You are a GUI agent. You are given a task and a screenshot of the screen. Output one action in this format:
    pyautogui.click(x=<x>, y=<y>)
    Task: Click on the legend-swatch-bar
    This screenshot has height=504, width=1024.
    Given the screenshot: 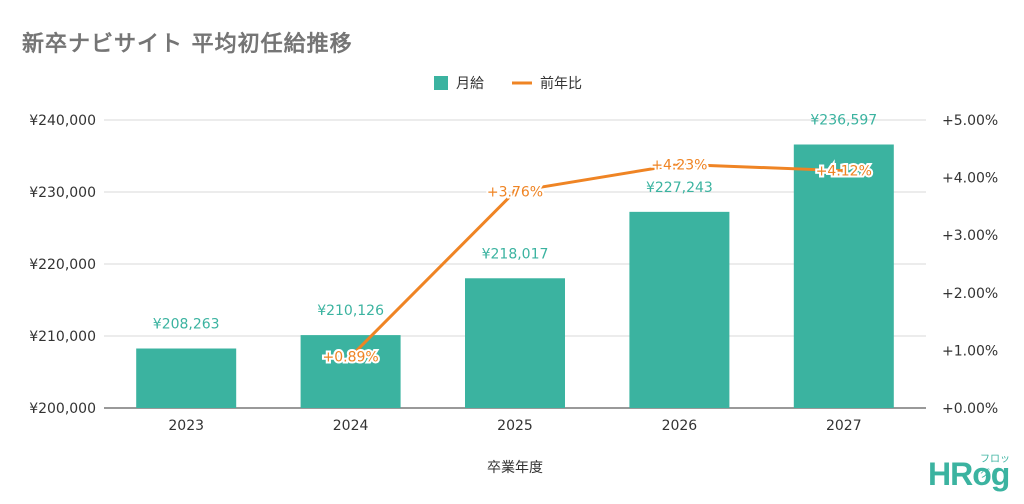 What is the action you would take?
    pyautogui.click(x=441, y=83)
    